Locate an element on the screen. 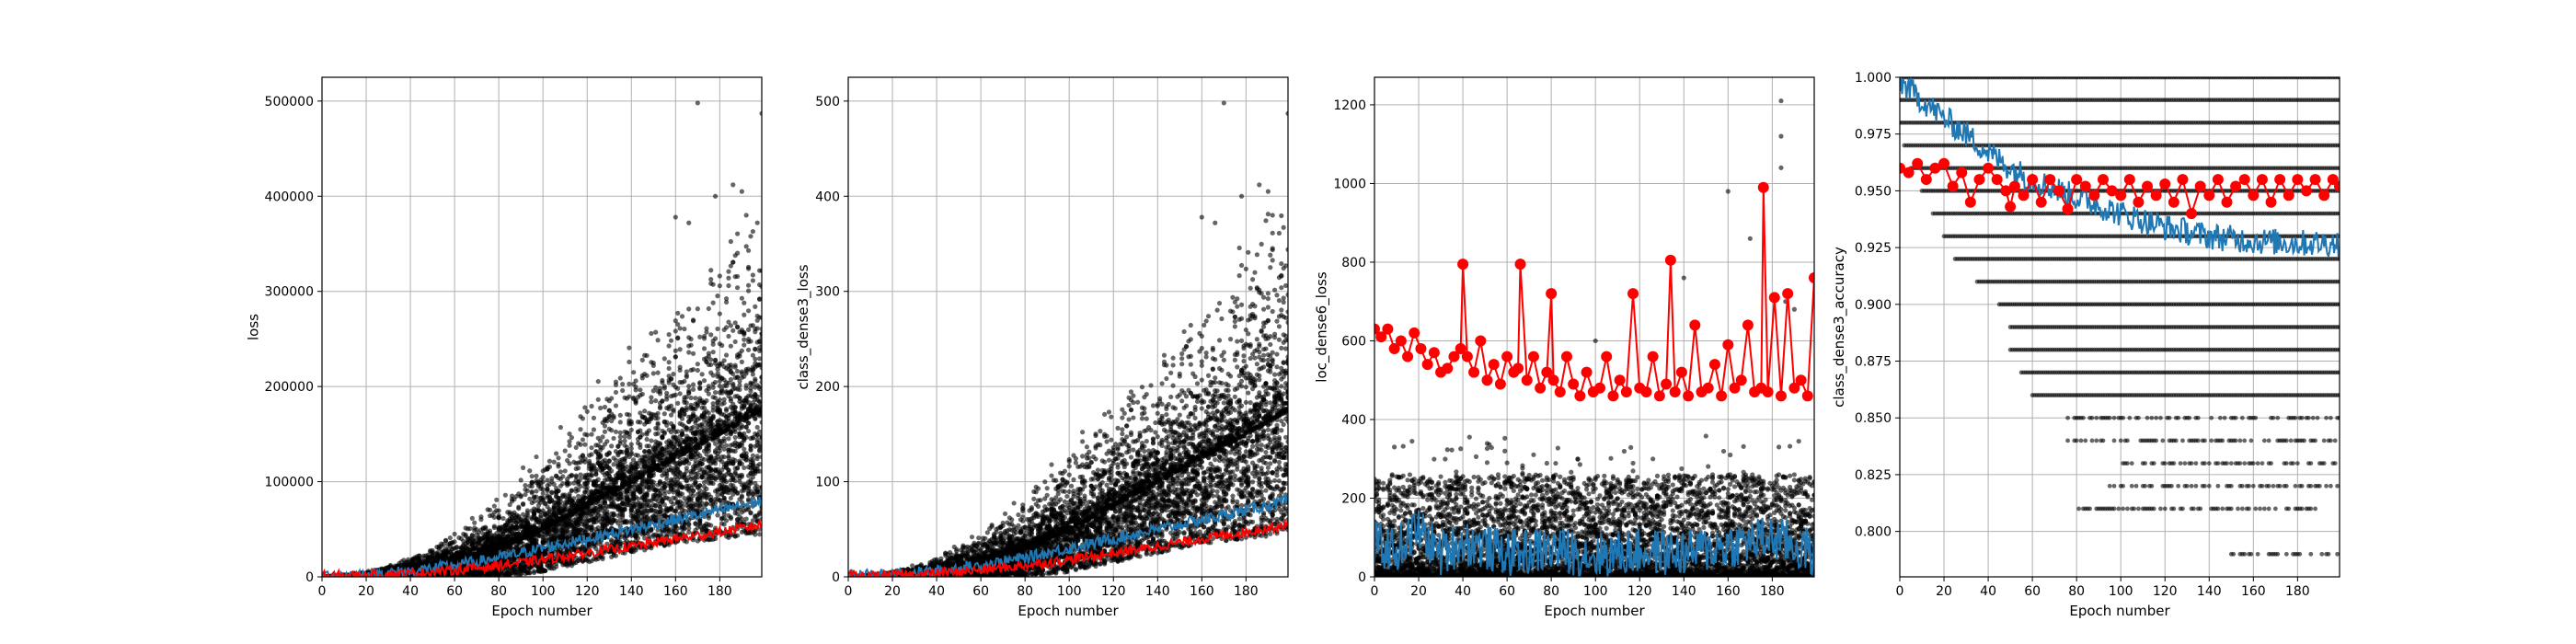 The width and height of the screenshot is (2576, 644). plot-area is located at coordinates (541, 340).